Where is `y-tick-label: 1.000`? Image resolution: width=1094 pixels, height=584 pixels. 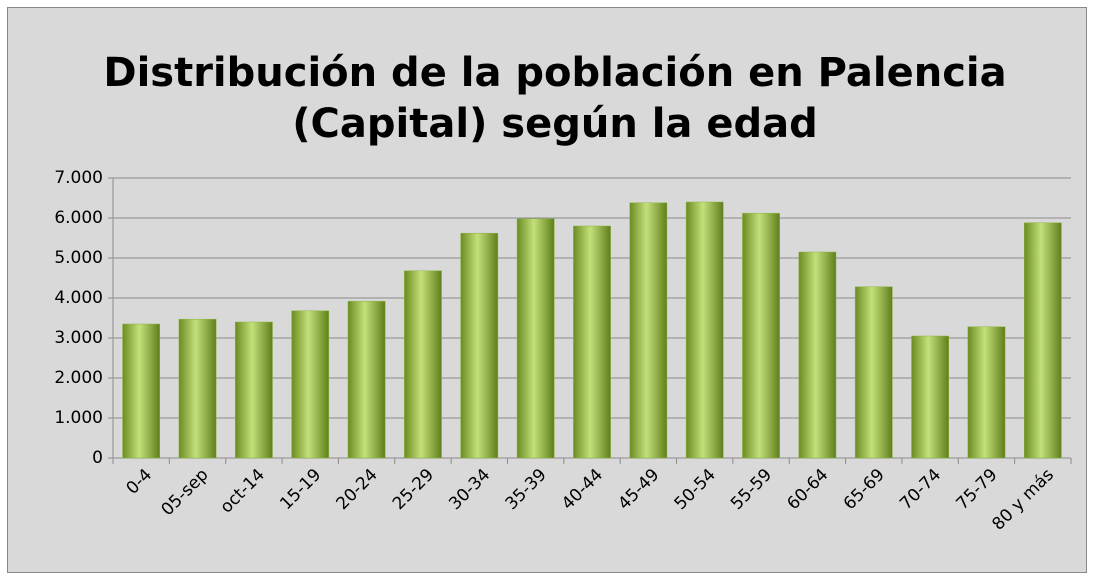 y-tick-label: 1.000 is located at coordinates (78, 418).